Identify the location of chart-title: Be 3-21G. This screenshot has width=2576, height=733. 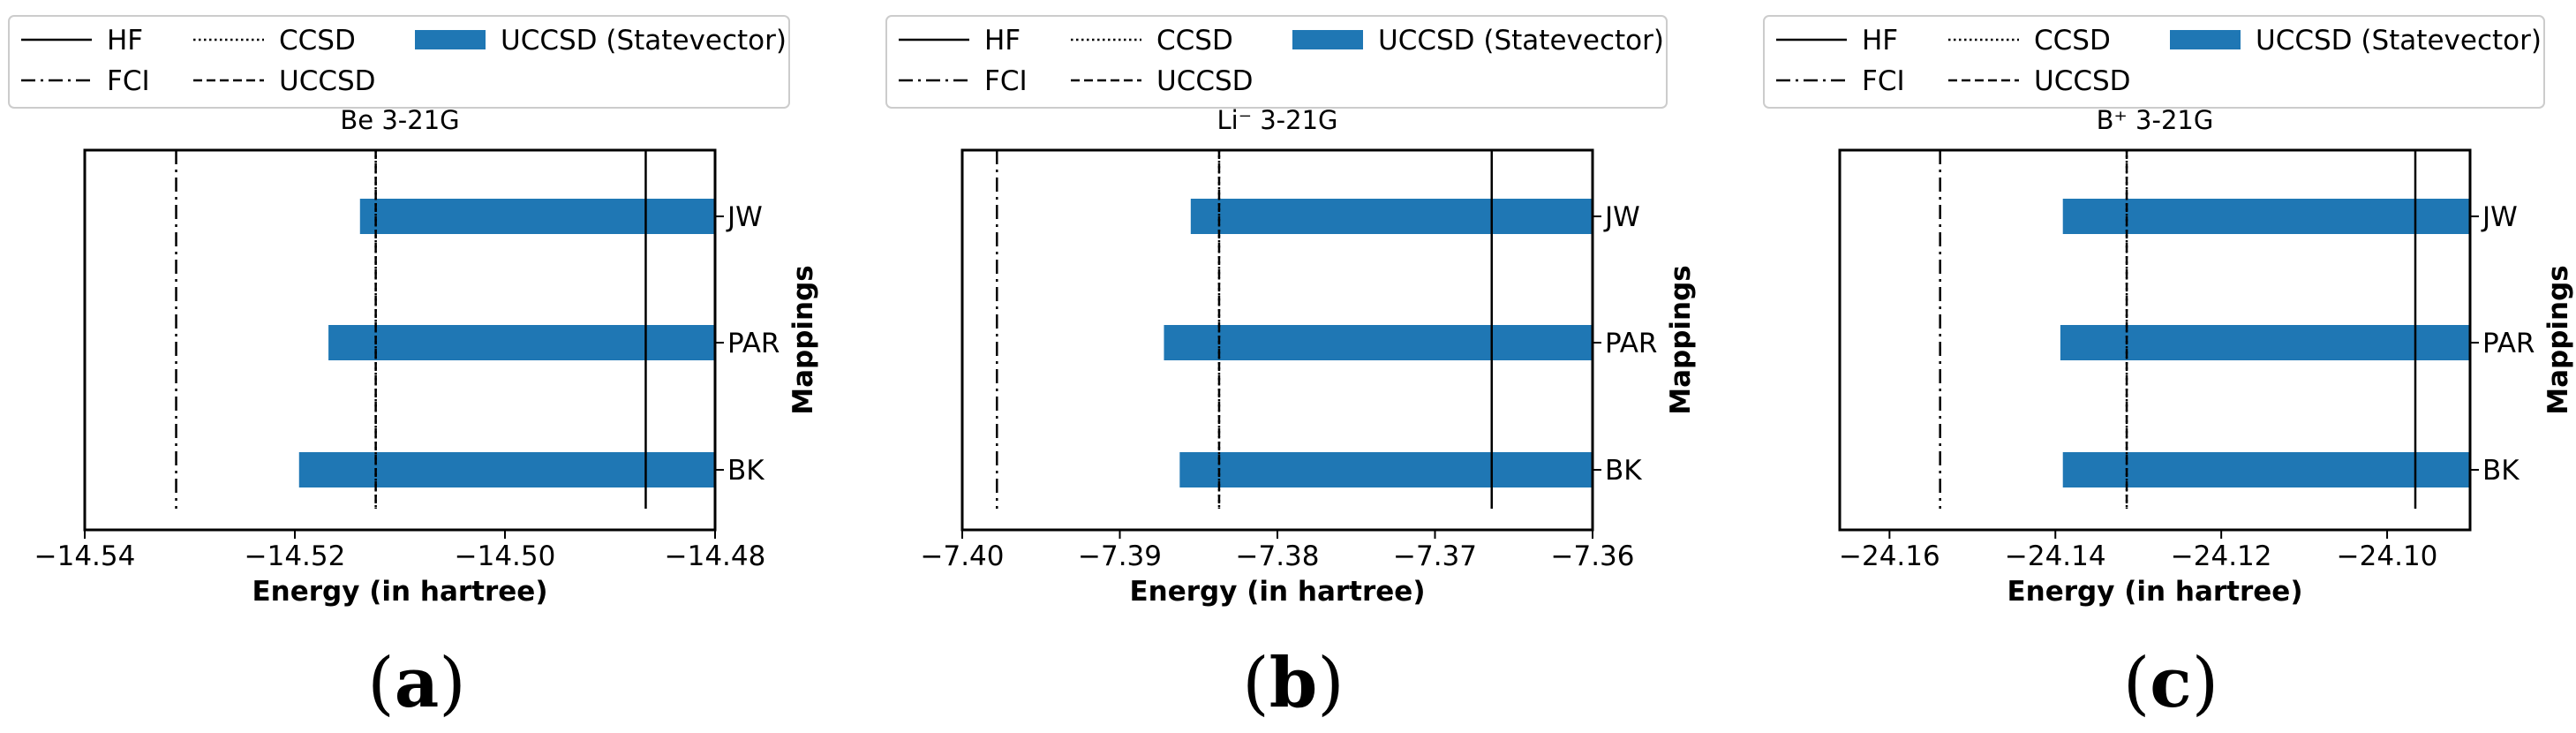
(400, 120).